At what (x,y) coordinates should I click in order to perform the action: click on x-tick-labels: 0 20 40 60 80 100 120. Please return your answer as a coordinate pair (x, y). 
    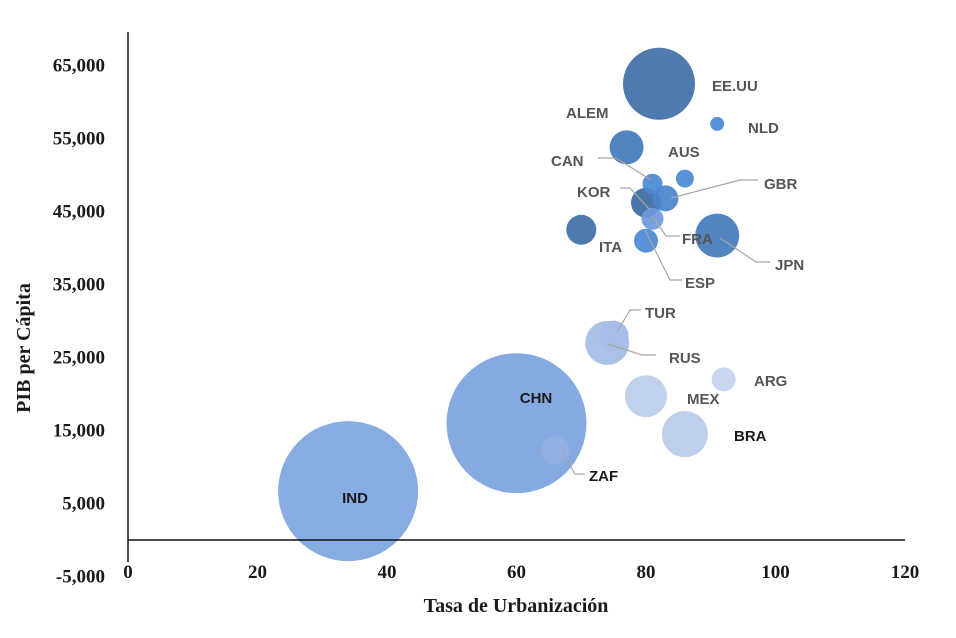
    Looking at the image, I should click on (521, 572).